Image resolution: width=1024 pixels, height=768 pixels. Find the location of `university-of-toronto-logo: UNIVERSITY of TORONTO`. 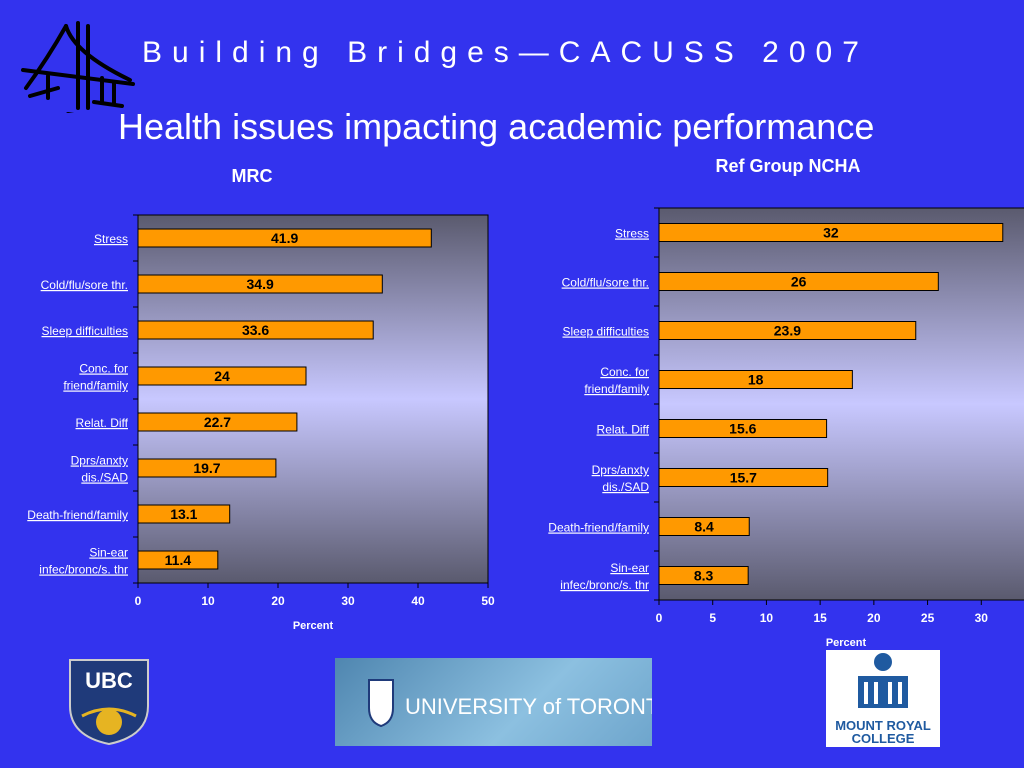

university-of-toronto-logo: UNIVERSITY of TORONTO is located at coordinates (505, 702).